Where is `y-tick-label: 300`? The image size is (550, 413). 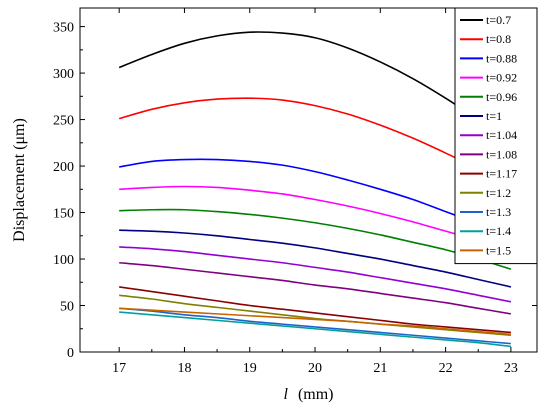
y-tick-label: 300 is located at coordinates (63, 74).